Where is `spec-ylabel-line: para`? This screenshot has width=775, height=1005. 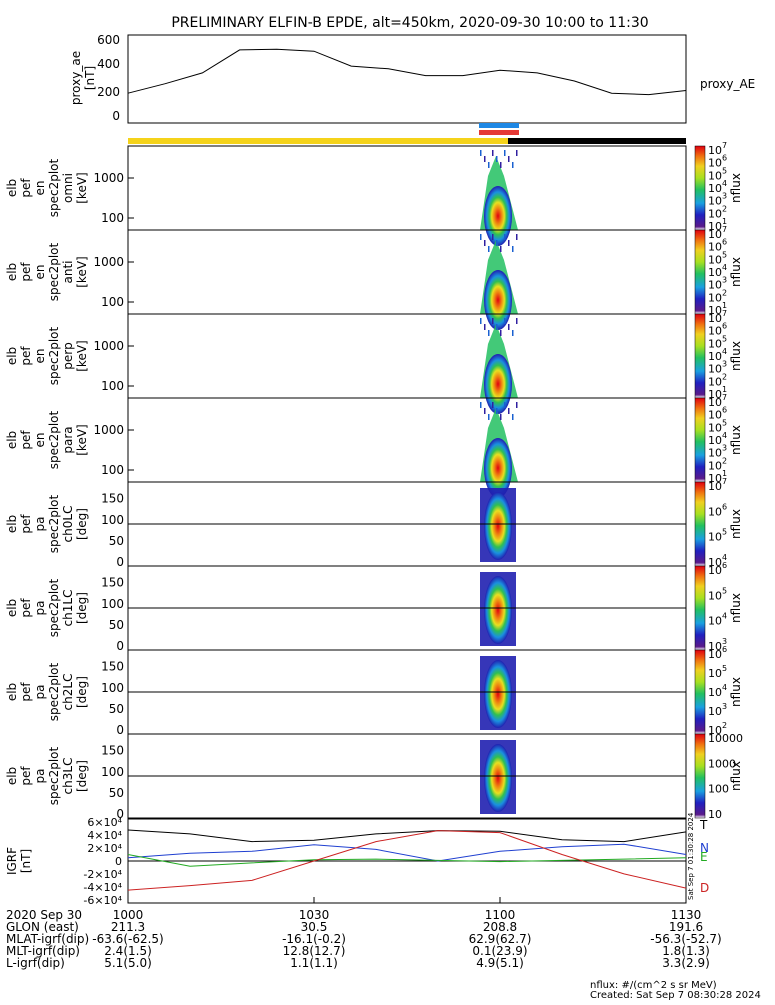
spec-ylabel-line: para is located at coordinates (68, 439).